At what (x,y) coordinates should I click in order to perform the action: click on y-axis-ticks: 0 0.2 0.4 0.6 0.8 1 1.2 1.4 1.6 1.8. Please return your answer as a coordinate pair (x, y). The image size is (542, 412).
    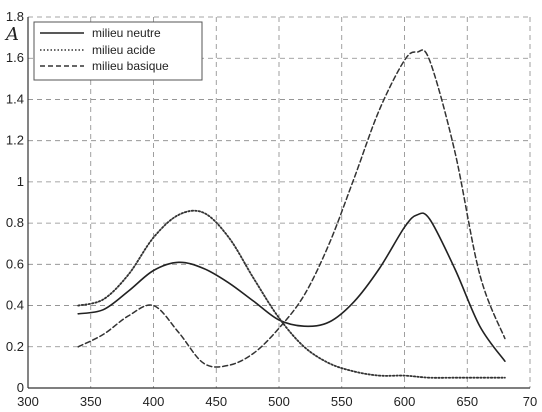
    Looking at the image, I should click on (15, 202).